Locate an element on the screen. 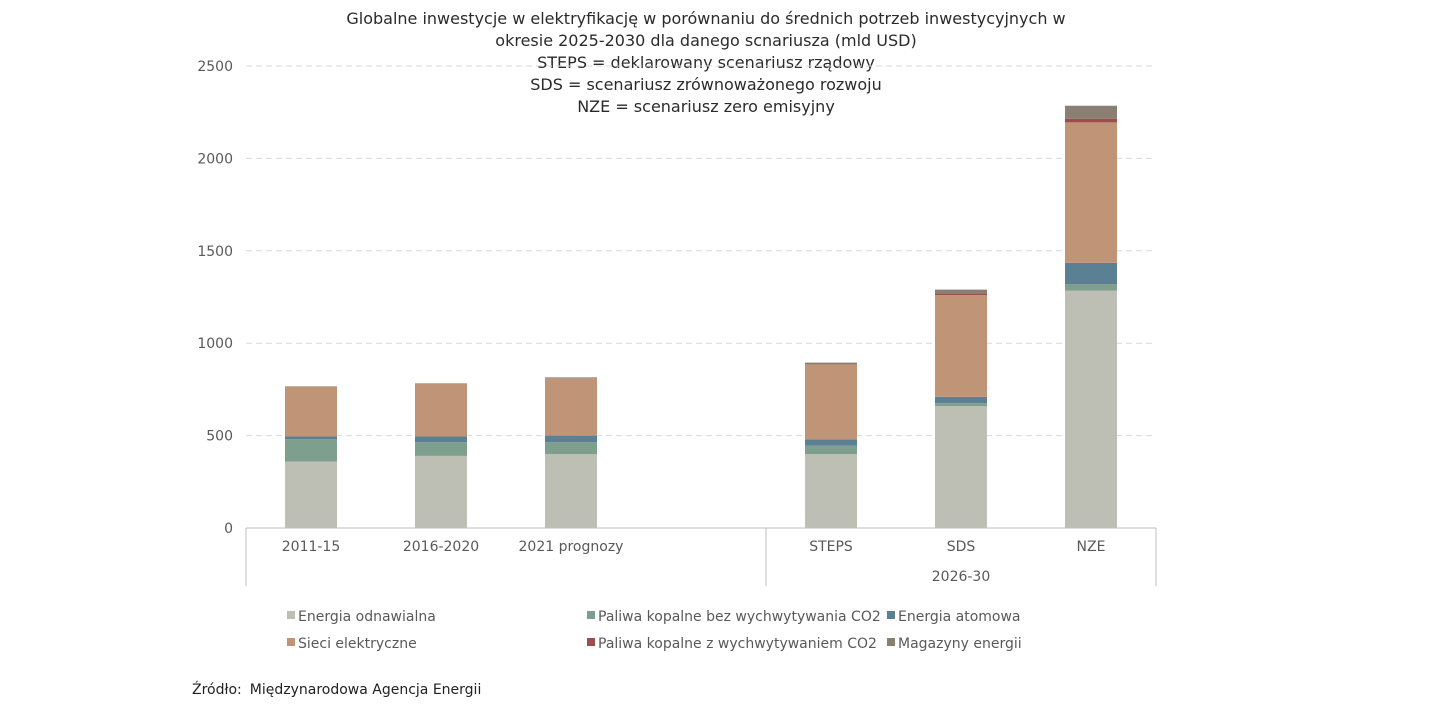  chart-title-line: STEPS = deklarowany scenariusz rządowy is located at coordinates (706, 62).